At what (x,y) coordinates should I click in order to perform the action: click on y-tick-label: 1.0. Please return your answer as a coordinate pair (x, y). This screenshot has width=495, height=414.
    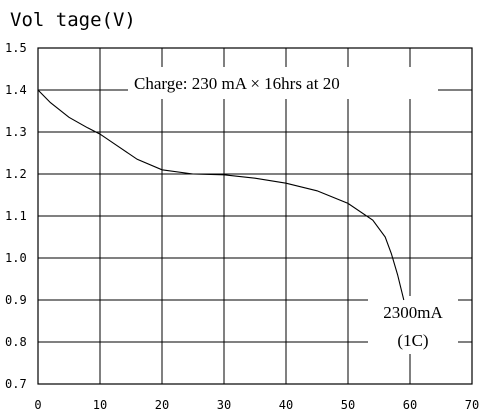
    Looking at the image, I should click on (16, 258).